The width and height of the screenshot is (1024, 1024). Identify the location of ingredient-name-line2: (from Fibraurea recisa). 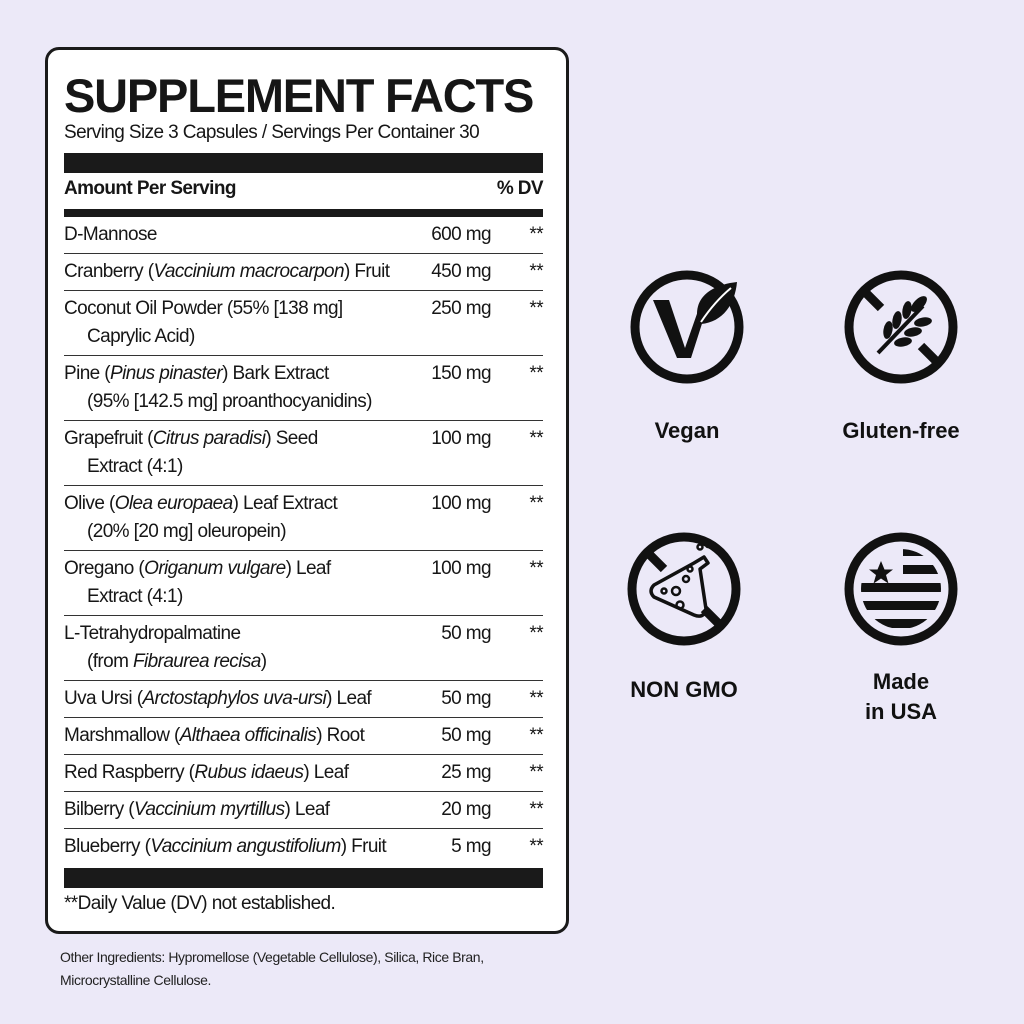
(239, 662).